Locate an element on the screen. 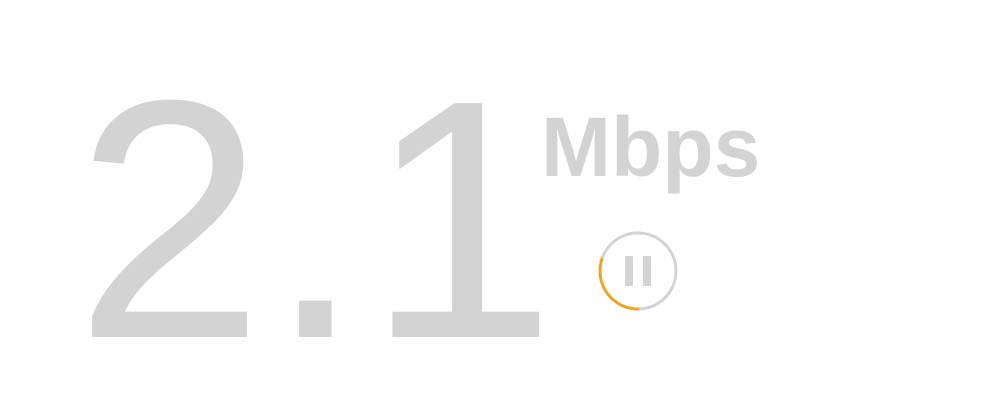  progress-ring-fill is located at coordinates (638, 271).